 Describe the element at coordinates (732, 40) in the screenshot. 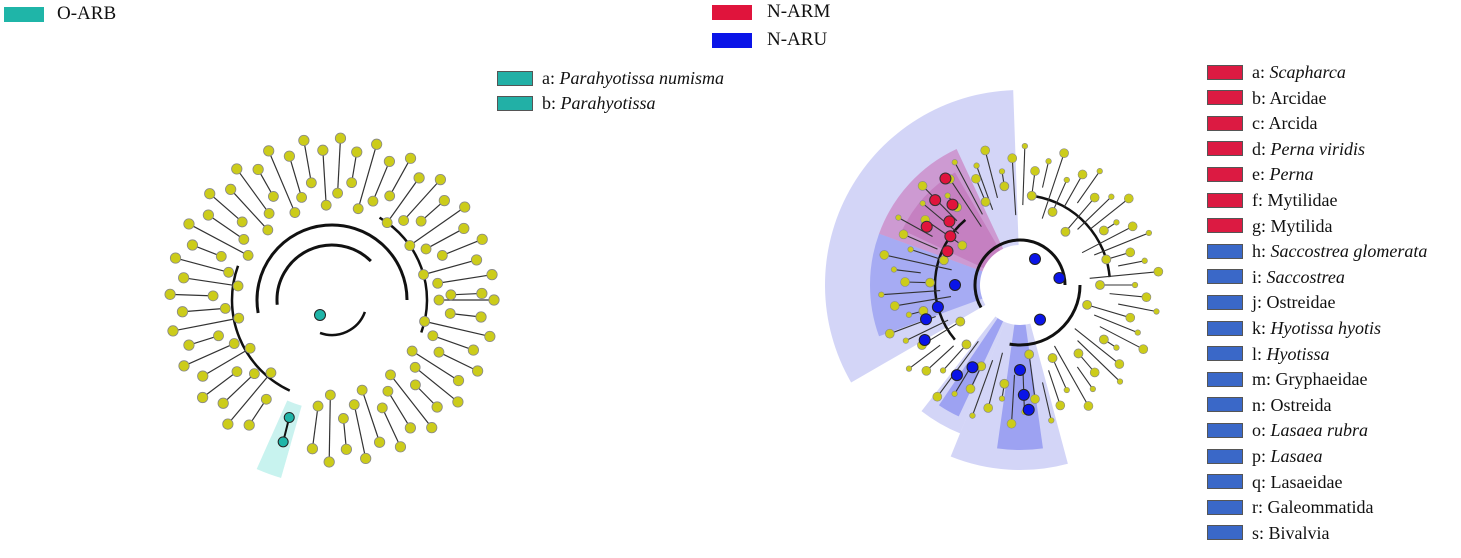

I see `n-aru-swatch` at that location.